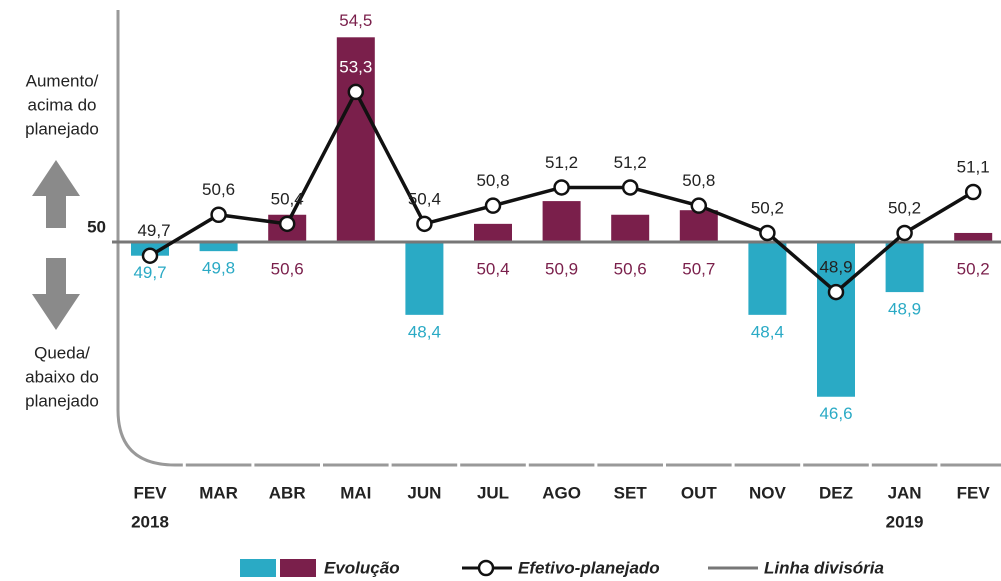 This screenshot has height=581, width=1001. What do you see at coordinates (62, 80) in the screenshot?
I see `annotation-line: Aumento/` at bounding box center [62, 80].